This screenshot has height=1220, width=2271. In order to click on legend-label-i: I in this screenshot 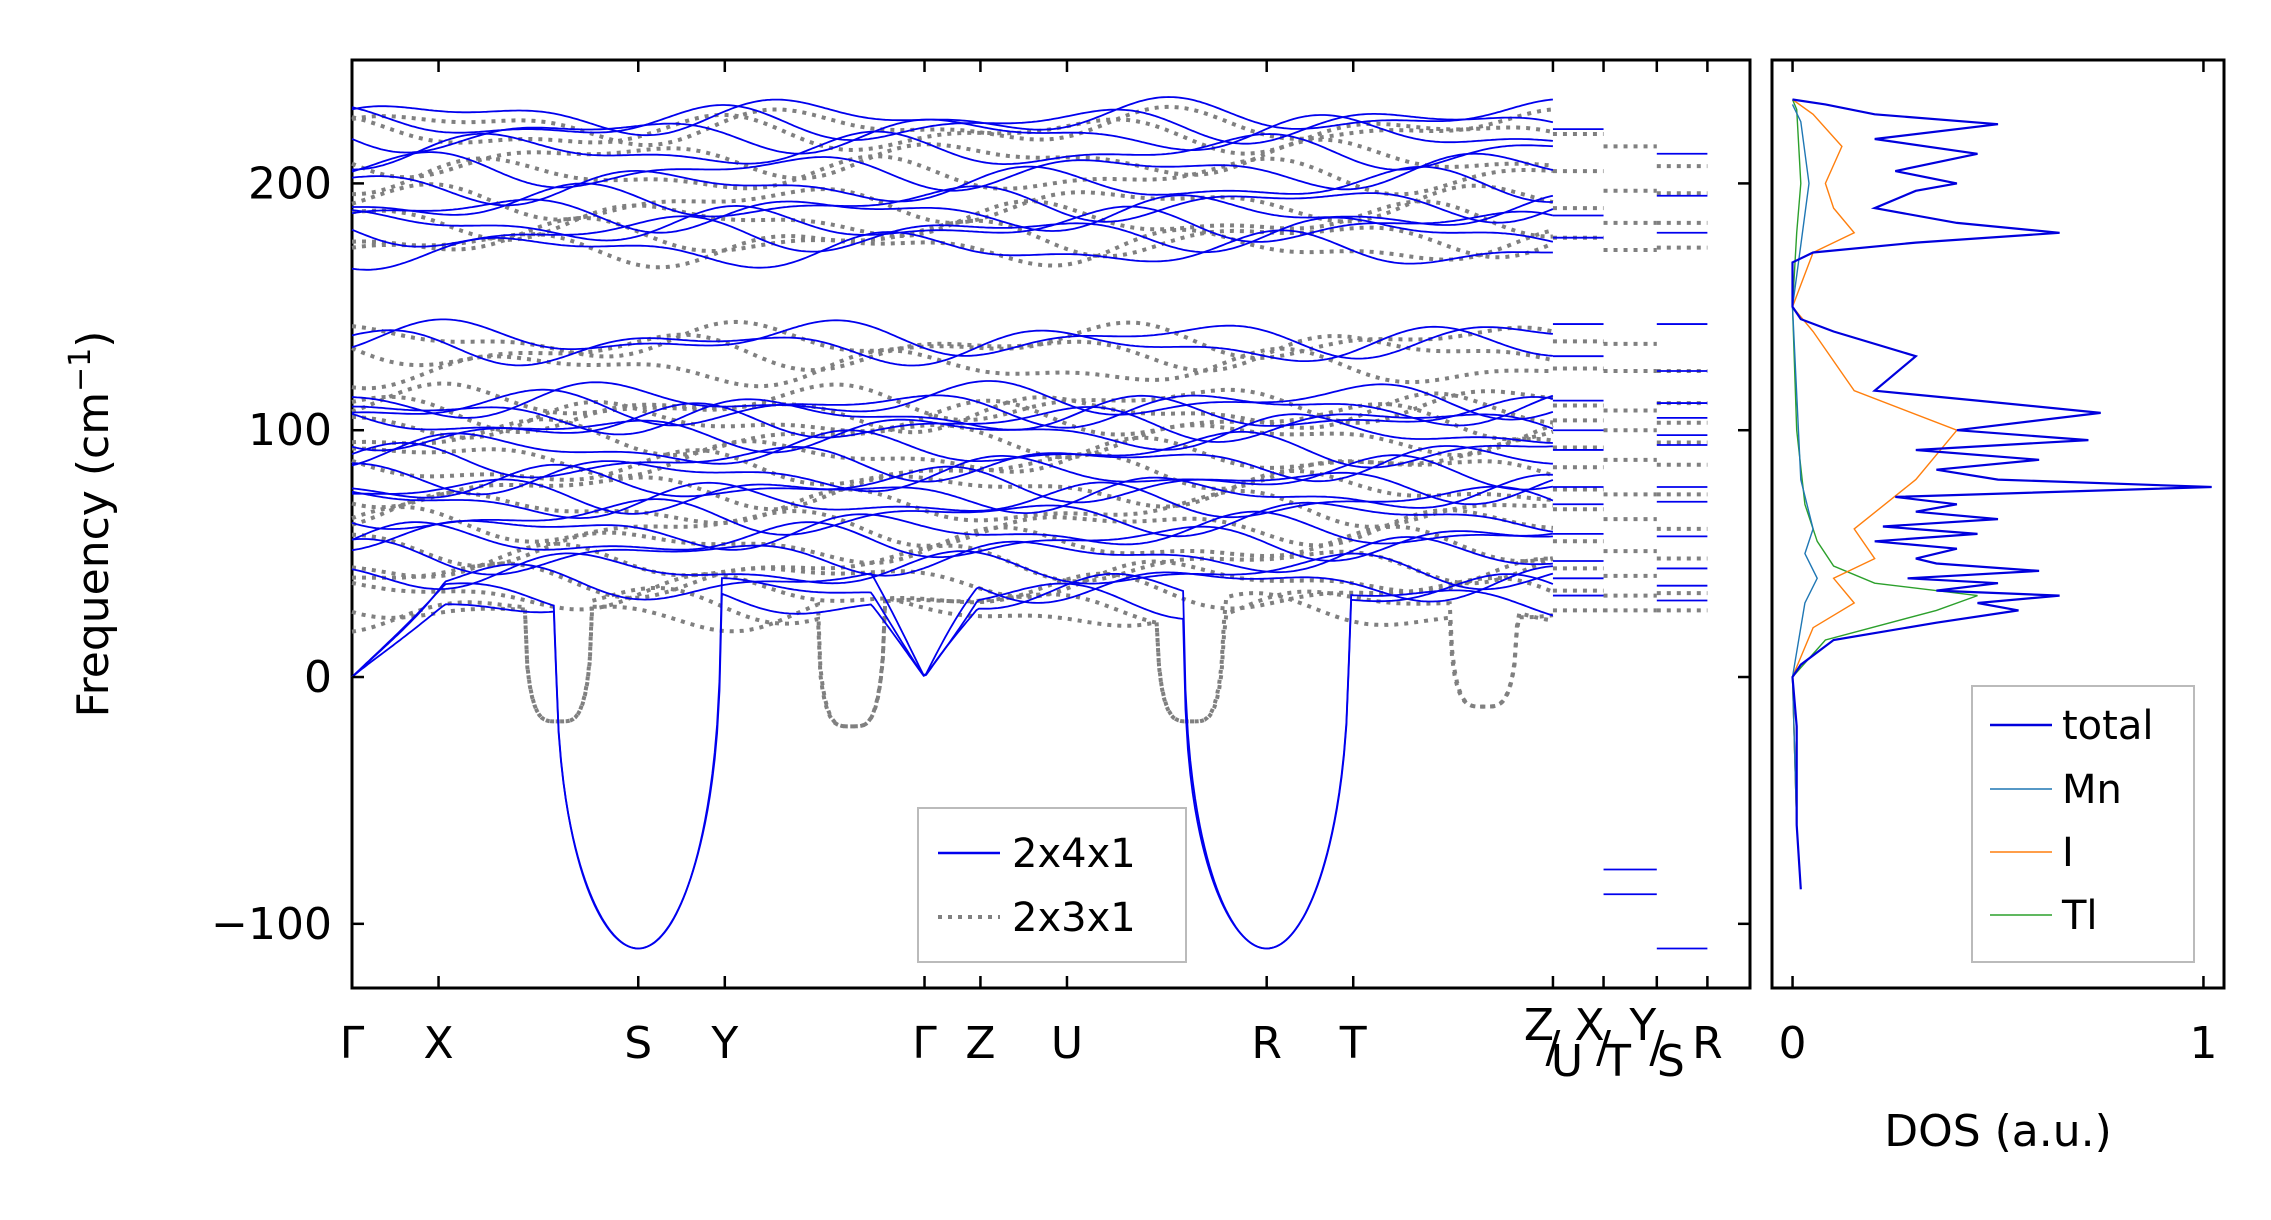, I will do `click(2068, 853)`.